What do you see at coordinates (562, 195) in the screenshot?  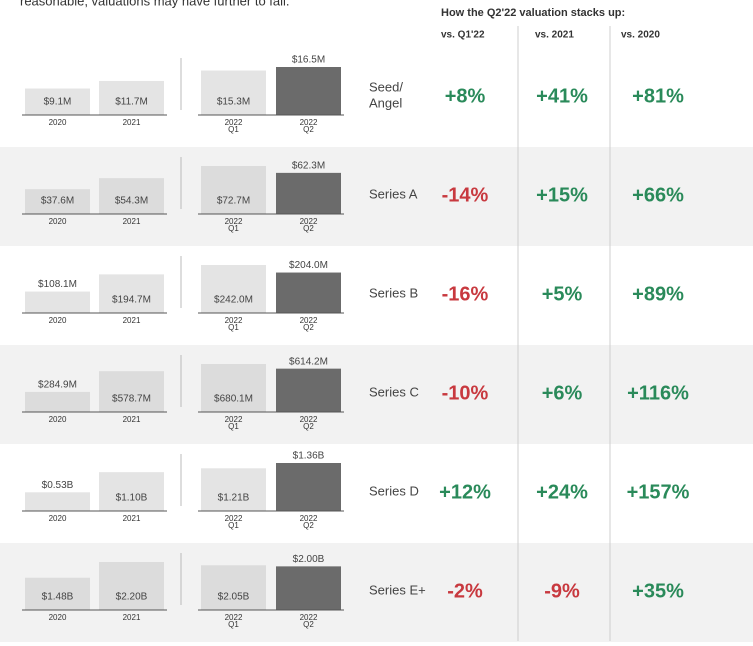 I see `change-value: +15%` at bounding box center [562, 195].